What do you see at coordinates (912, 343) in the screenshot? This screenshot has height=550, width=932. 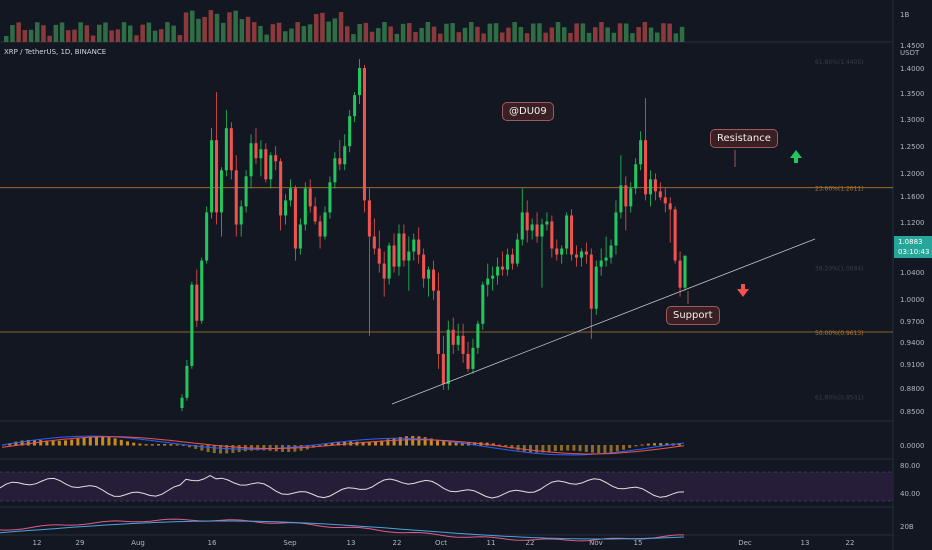 I see `y-tick-label: 0.9400` at bounding box center [912, 343].